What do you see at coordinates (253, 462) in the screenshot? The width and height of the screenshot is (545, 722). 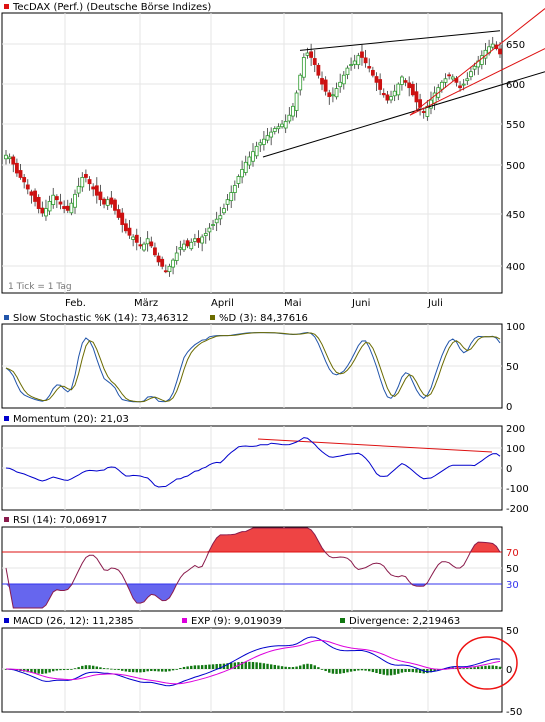 I see `momentum-line` at bounding box center [253, 462].